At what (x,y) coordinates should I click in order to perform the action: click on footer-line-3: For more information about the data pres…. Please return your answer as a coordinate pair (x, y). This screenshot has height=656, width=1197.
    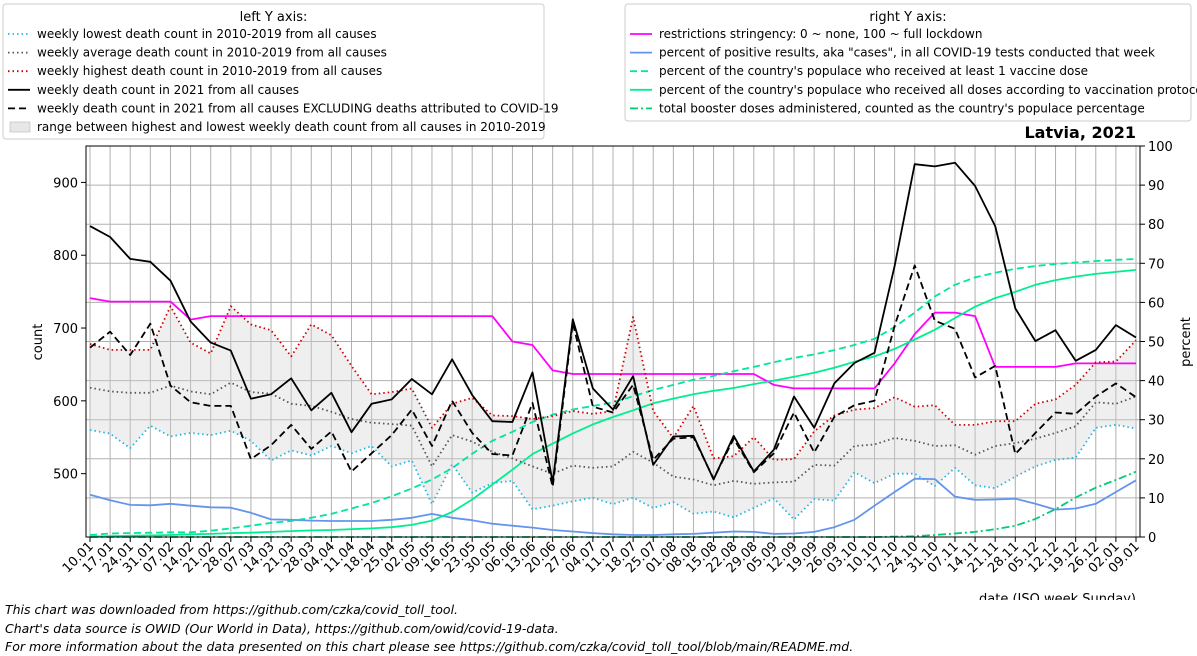
    Looking at the image, I should click on (429, 646).